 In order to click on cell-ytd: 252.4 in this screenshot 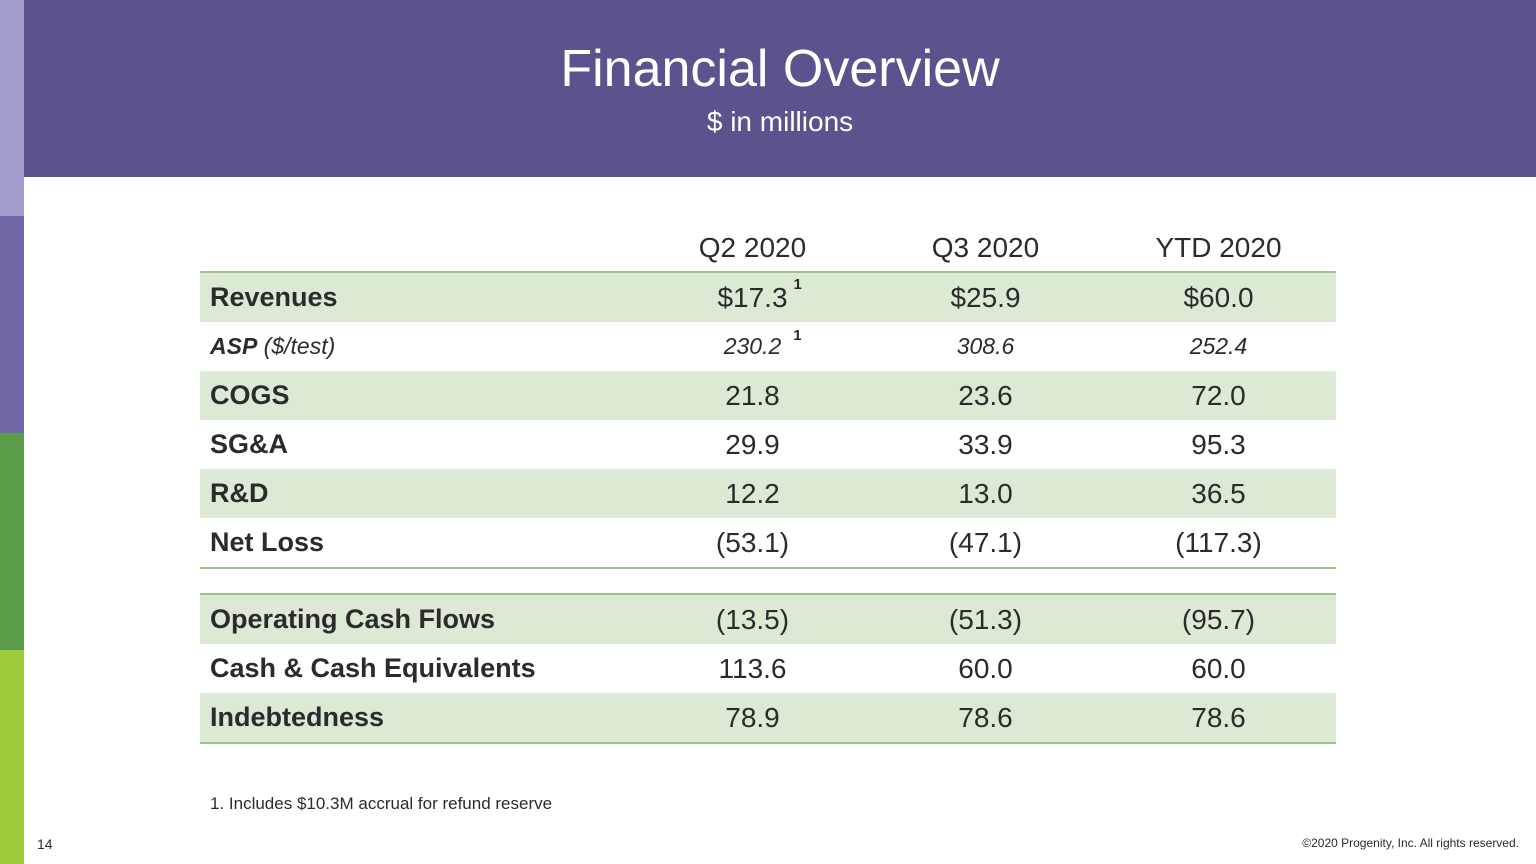, I will do `click(1218, 346)`.